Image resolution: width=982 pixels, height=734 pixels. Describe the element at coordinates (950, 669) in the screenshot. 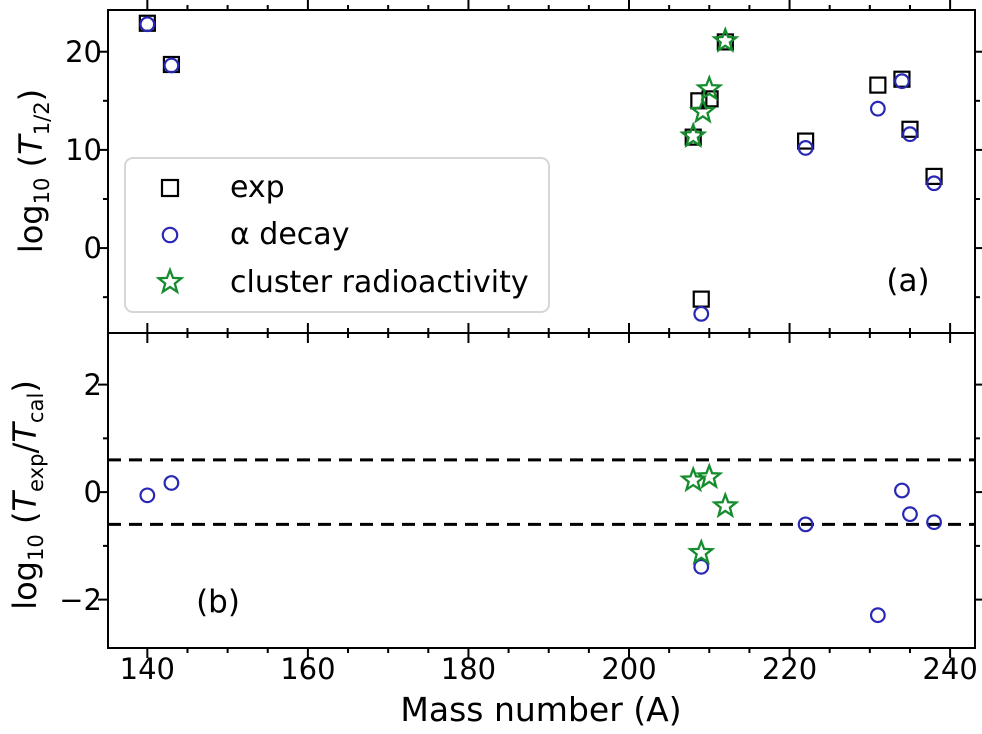

I see `x-tick-label: 240` at that location.